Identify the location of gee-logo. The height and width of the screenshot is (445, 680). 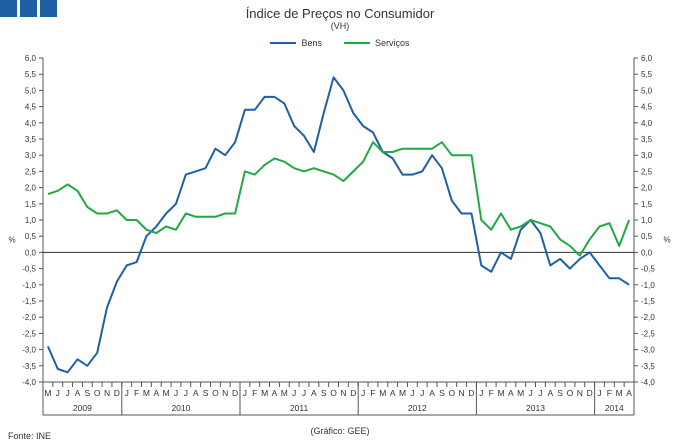
(28, 8).